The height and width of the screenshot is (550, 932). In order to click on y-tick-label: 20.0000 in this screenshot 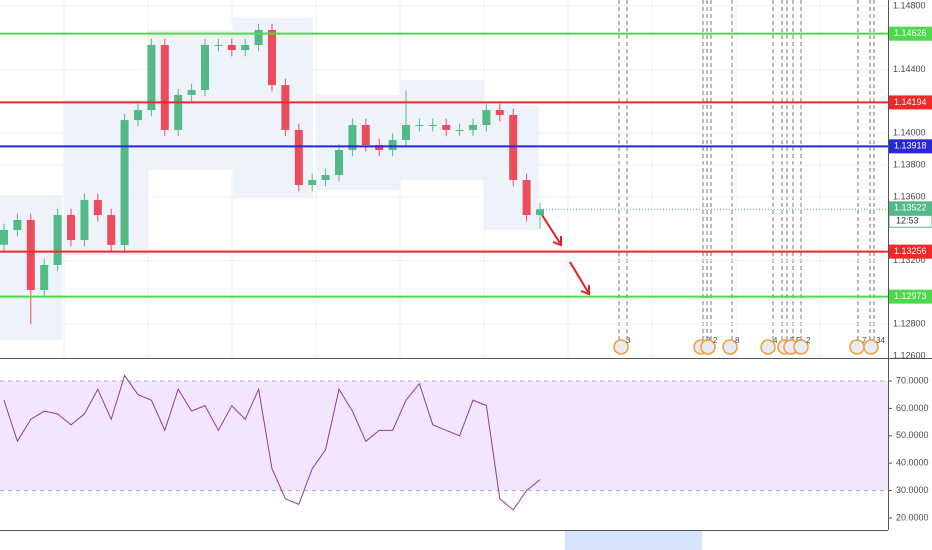, I will do `click(912, 517)`.